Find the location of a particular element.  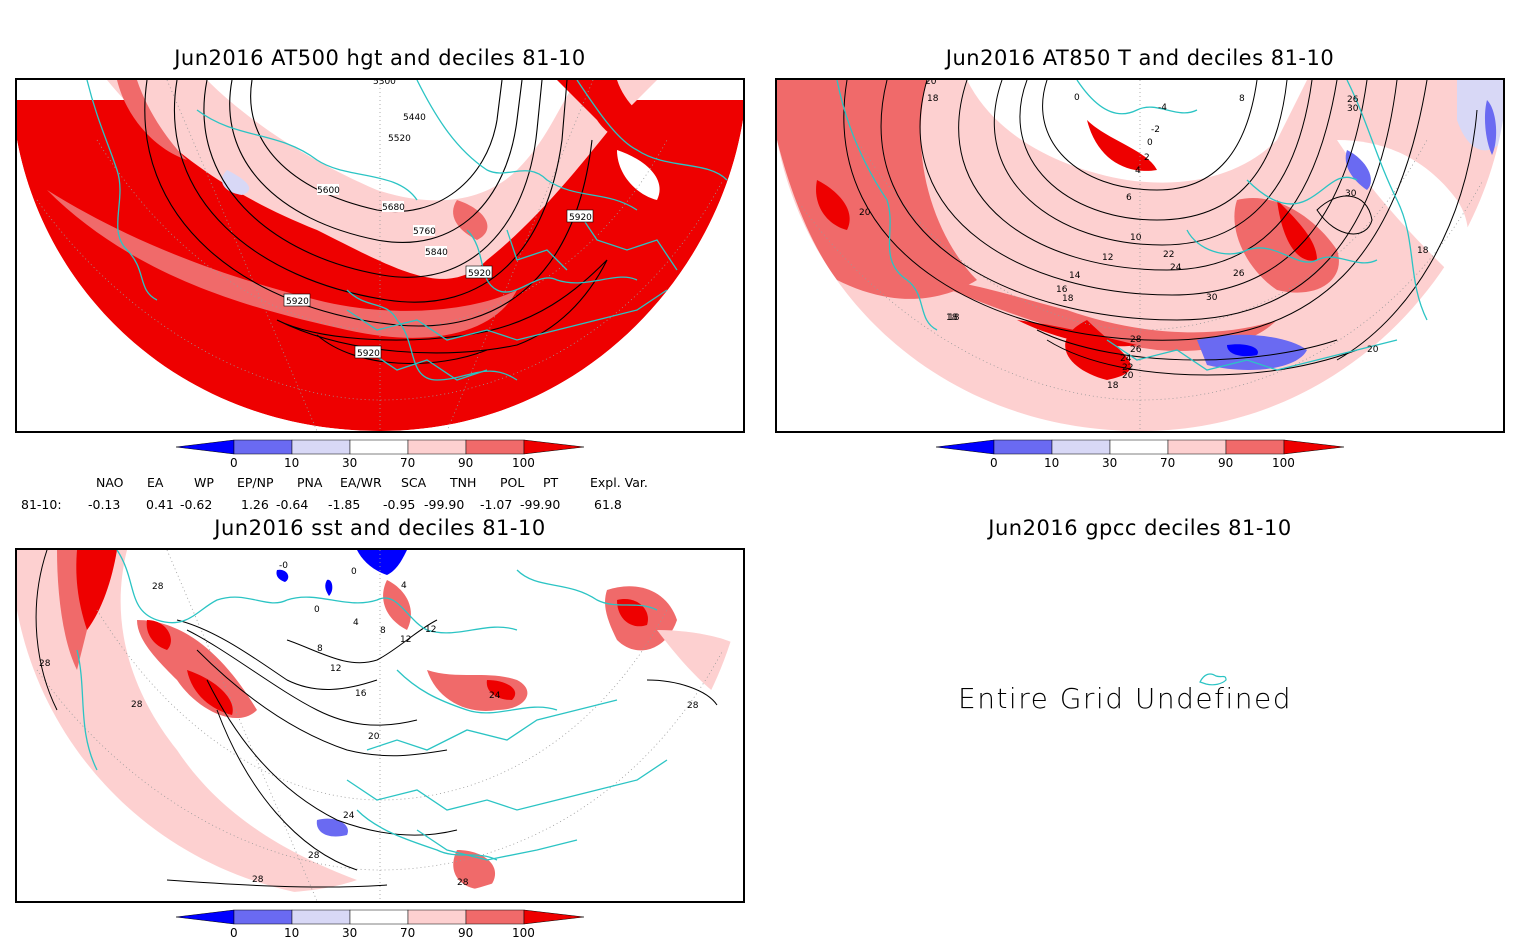

contour-label: 6 is located at coordinates (1129, 198).